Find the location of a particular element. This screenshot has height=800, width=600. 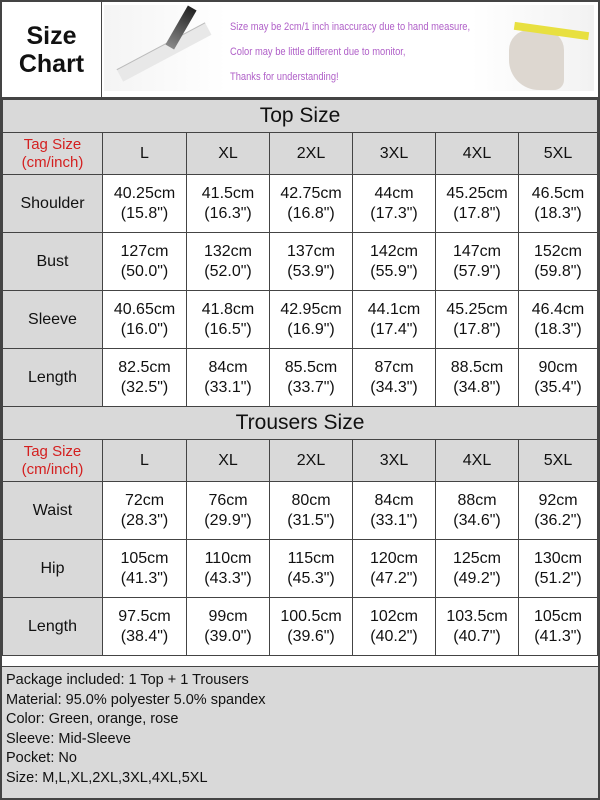

inch-value: (47.2") is located at coordinates (394, 578).